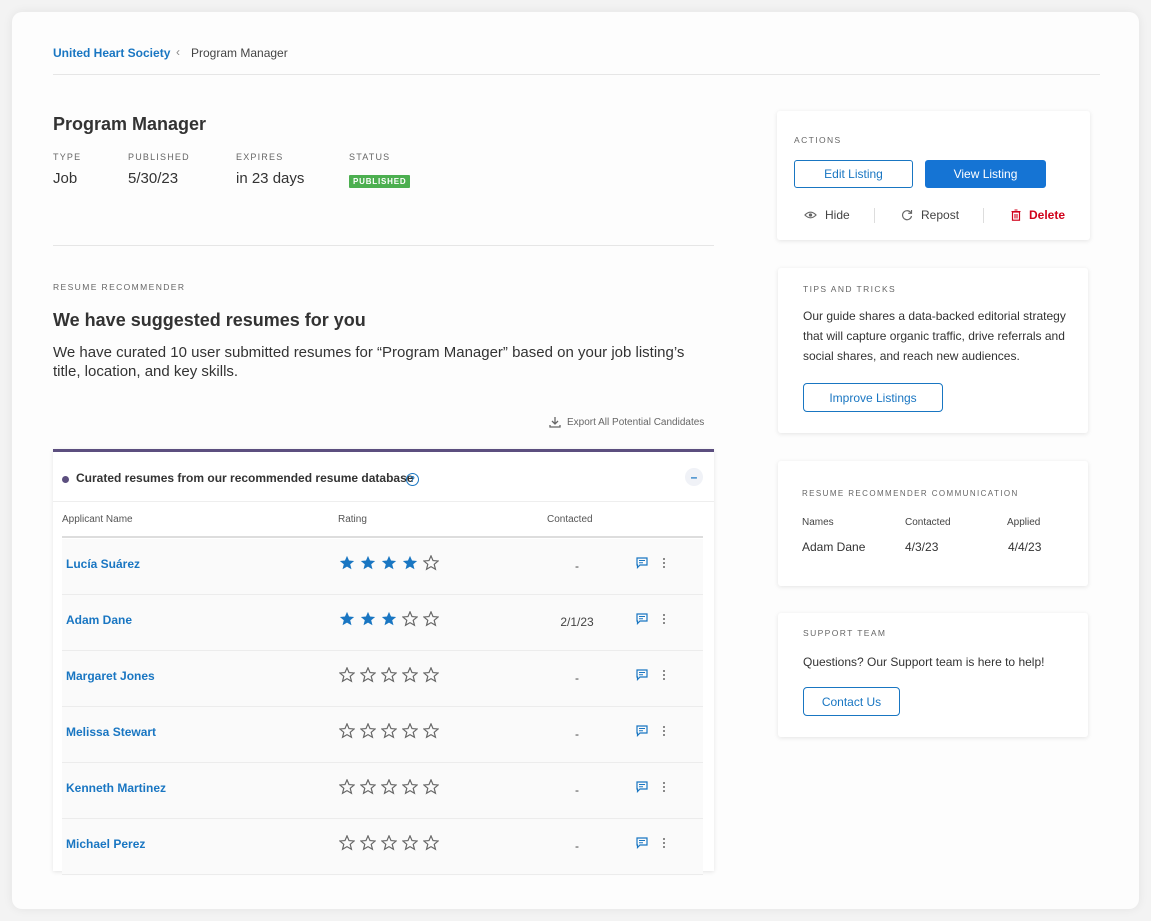  Describe the element at coordinates (922, 547) in the screenshot. I see `comm-row-contacted: 4/3/23` at that location.